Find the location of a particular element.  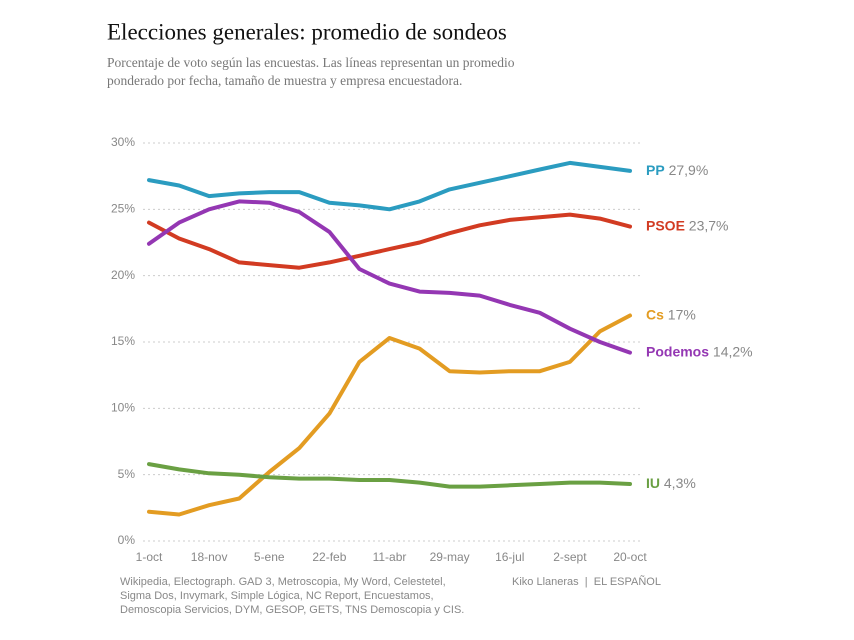

y-tick-label: 20% is located at coordinates (123, 275).